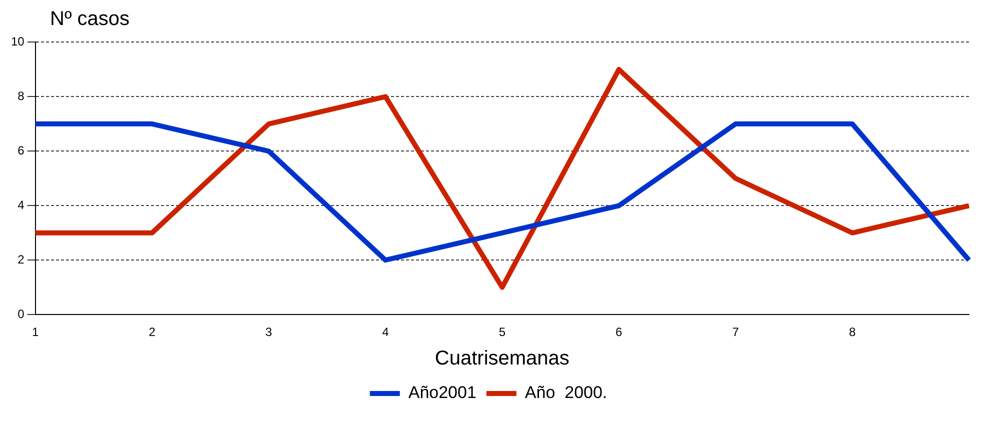 The width and height of the screenshot is (983, 422). I want to click on x-tick-label: 7, so click(736, 332).